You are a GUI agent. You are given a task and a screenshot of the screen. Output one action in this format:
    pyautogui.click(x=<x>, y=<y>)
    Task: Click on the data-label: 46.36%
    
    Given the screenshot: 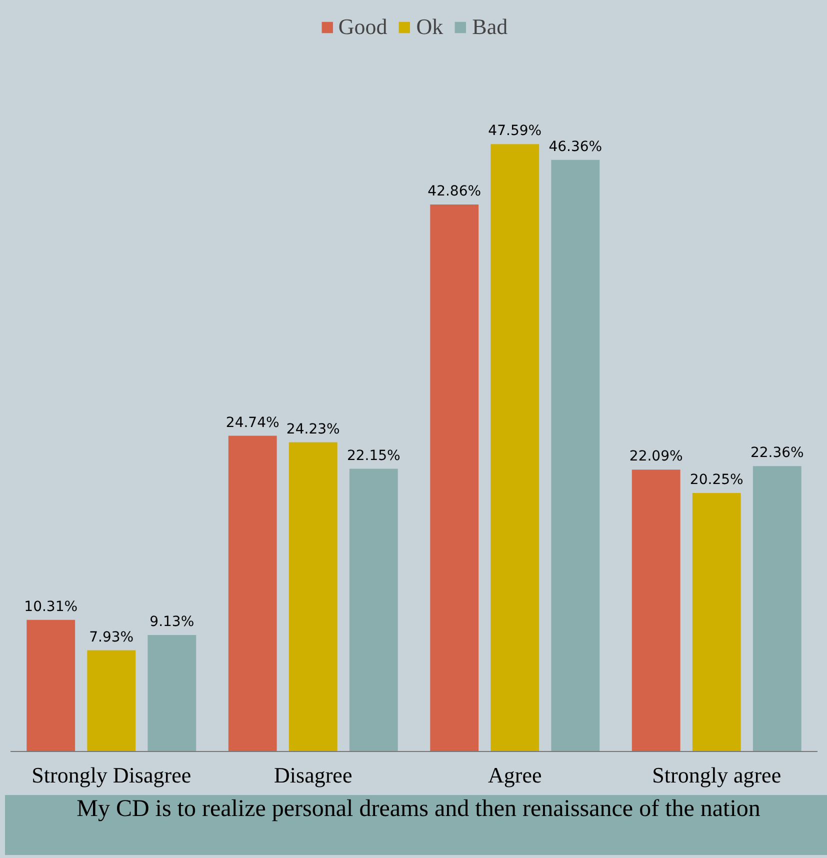 What is the action you would take?
    pyautogui.click(x=575, y=146)
    